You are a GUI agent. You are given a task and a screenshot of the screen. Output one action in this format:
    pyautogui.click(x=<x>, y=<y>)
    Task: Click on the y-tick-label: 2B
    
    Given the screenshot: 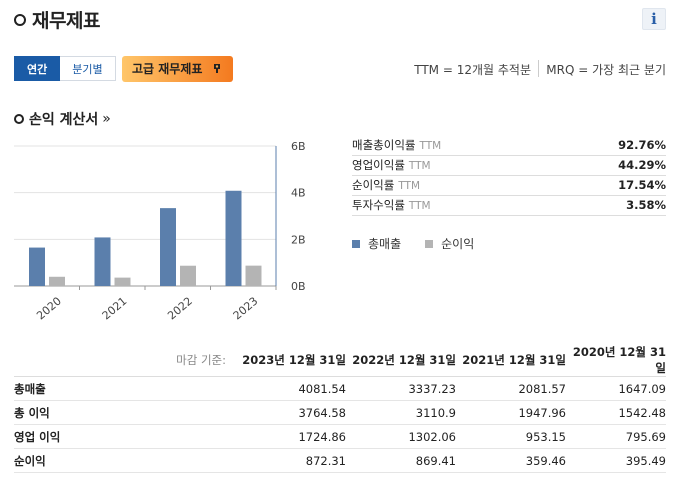 What is the action you would take?
    pyautogui.click(x=298, y=239)
    